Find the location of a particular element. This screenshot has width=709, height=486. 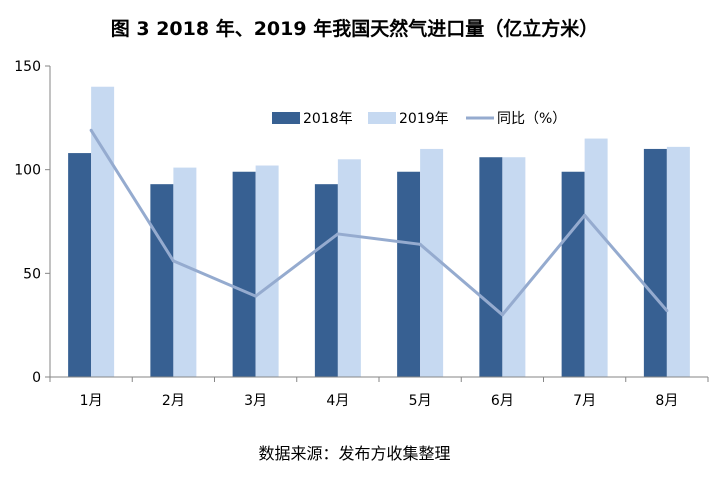

legend-label: 同比（%） is located at coordinates (531, 119).